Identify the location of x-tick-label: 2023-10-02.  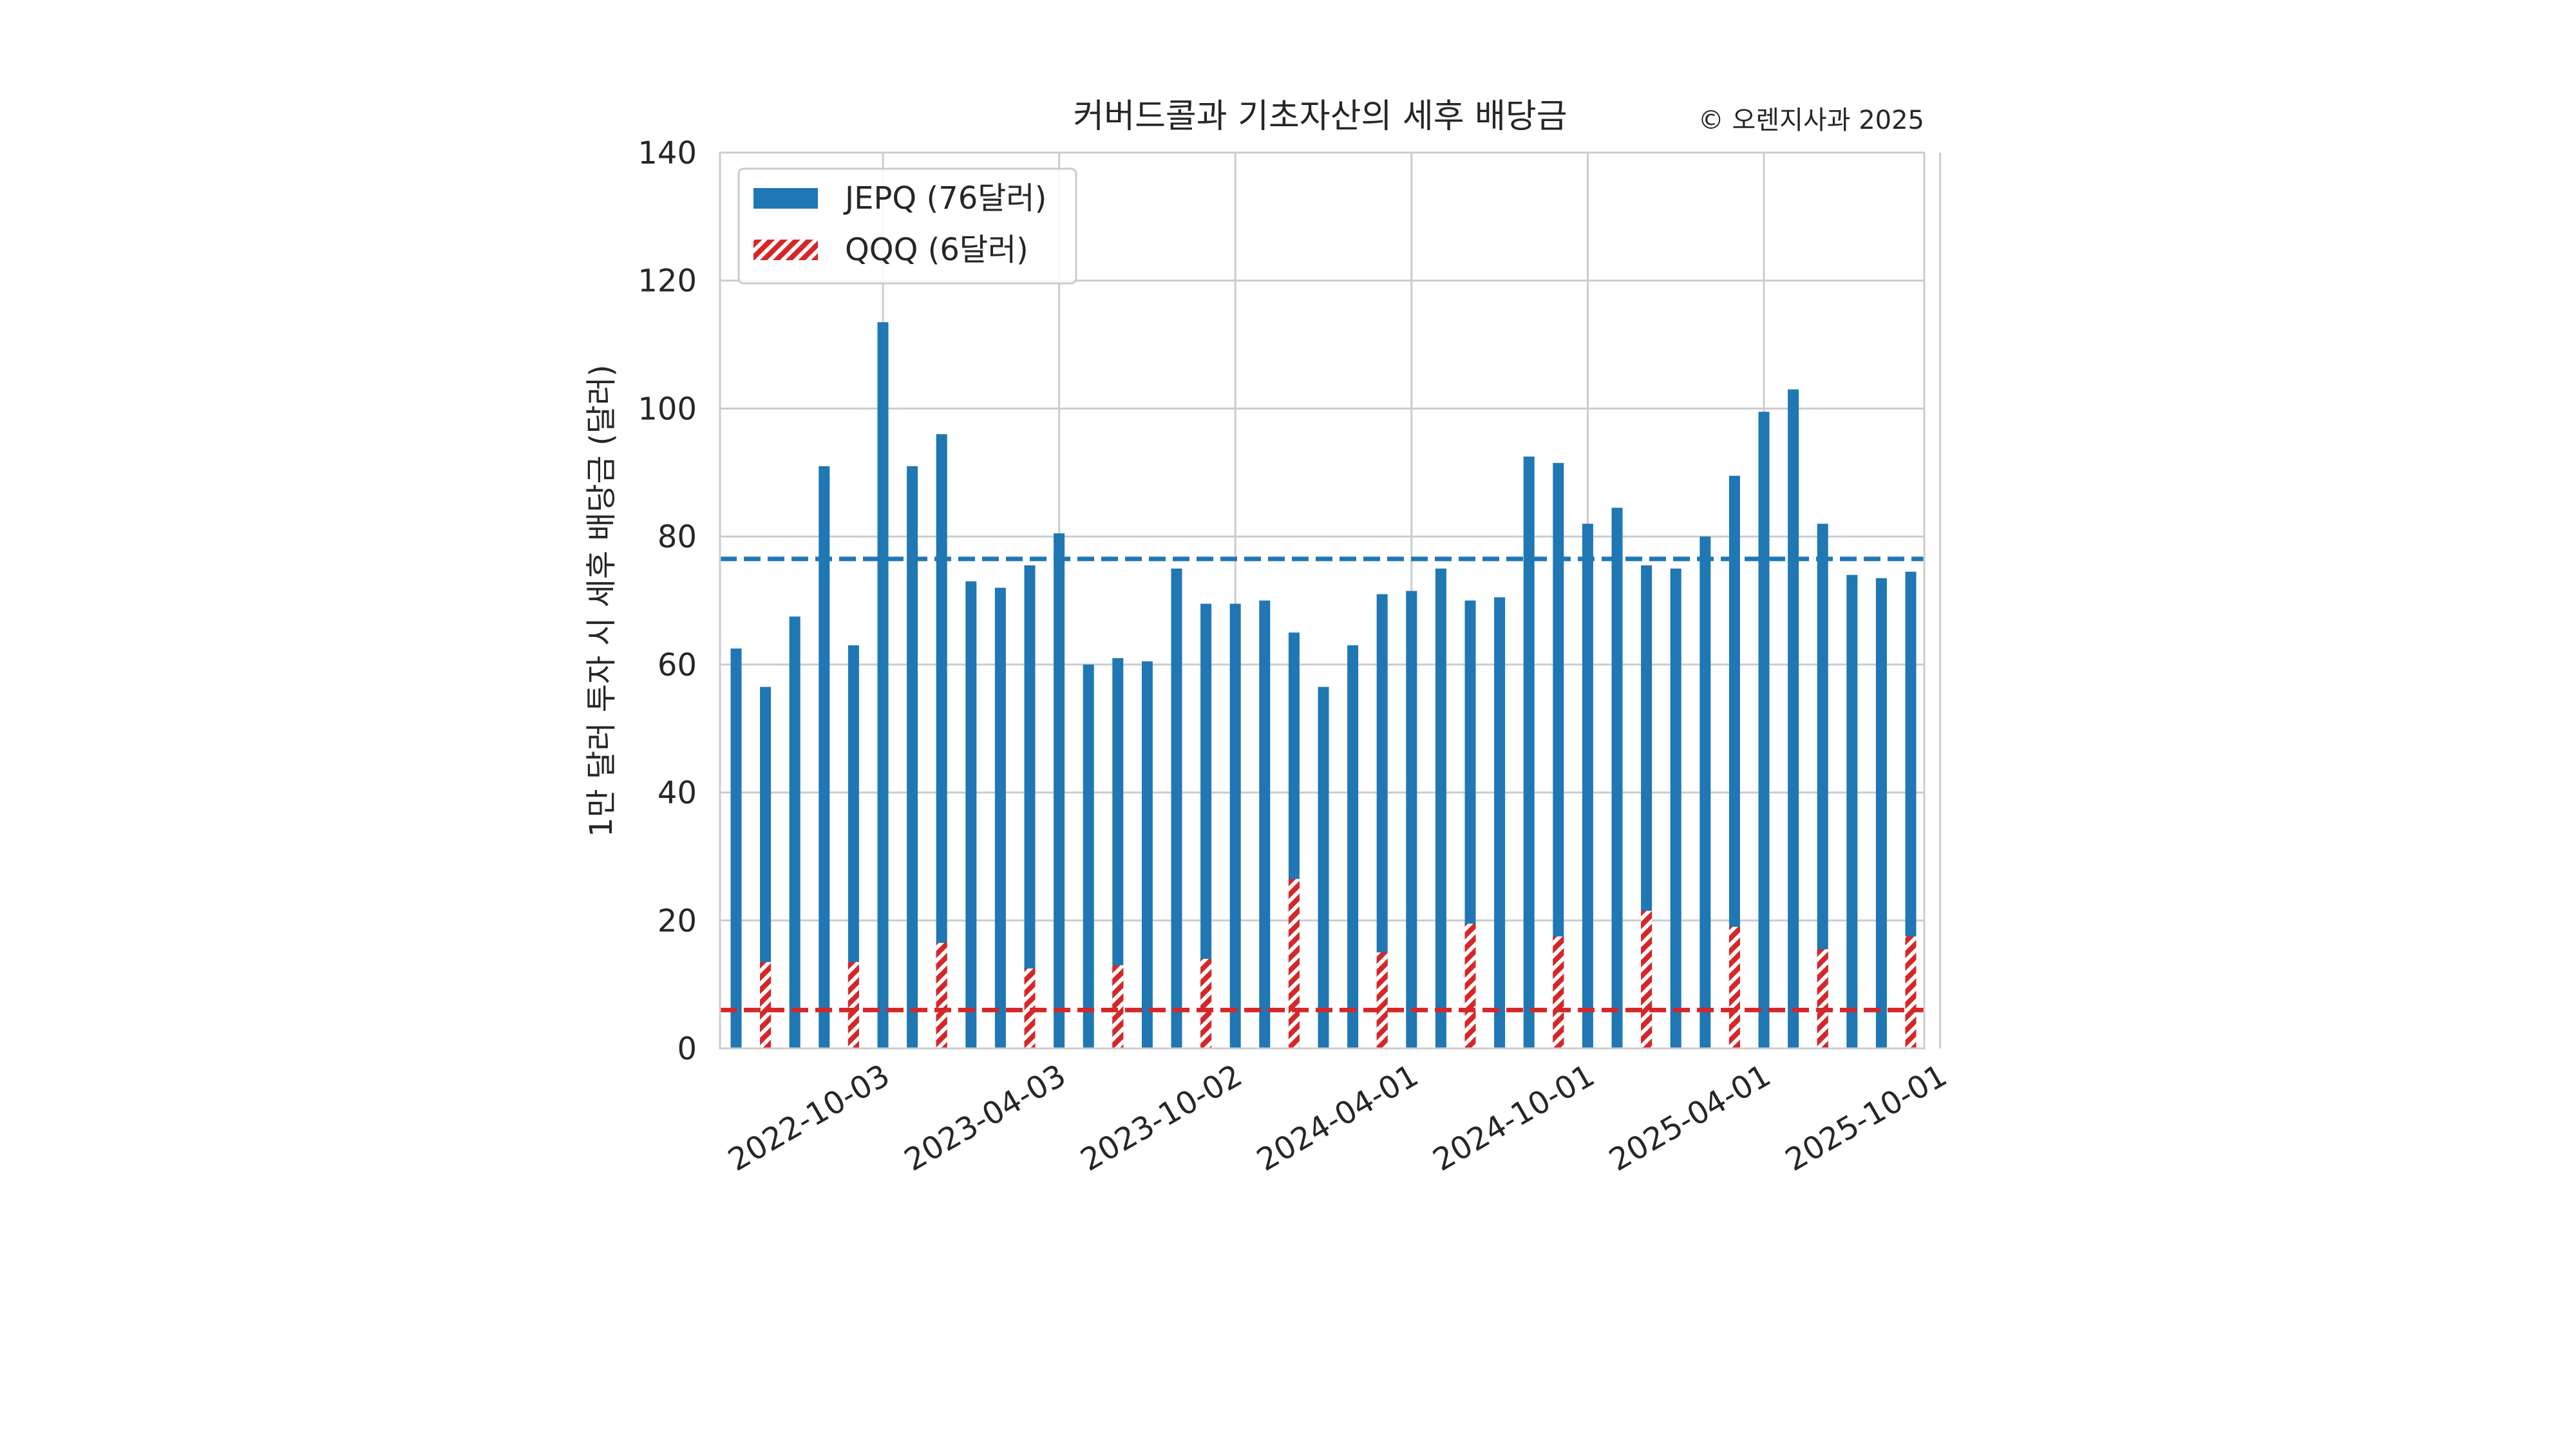
(1162, 1118).